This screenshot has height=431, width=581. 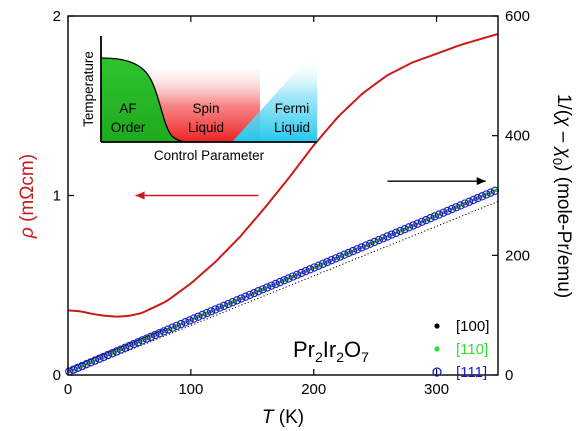 I want to click on annotation-layer, so click(x=310, y=188).